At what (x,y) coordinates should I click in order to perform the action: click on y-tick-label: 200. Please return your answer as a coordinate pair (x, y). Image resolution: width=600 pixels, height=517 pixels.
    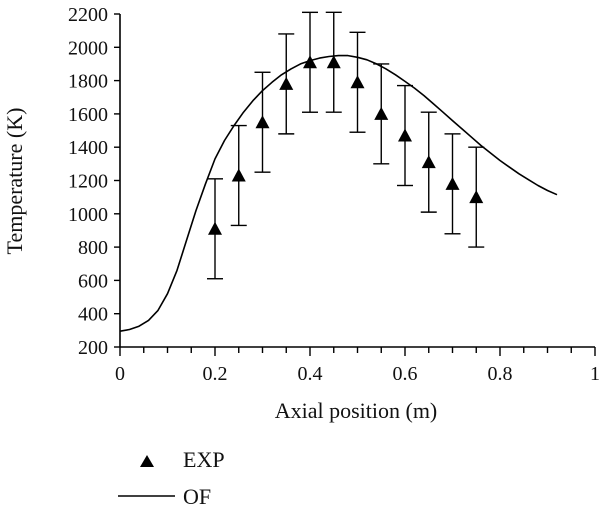
    Looking at the image, I should click on (93, 348).